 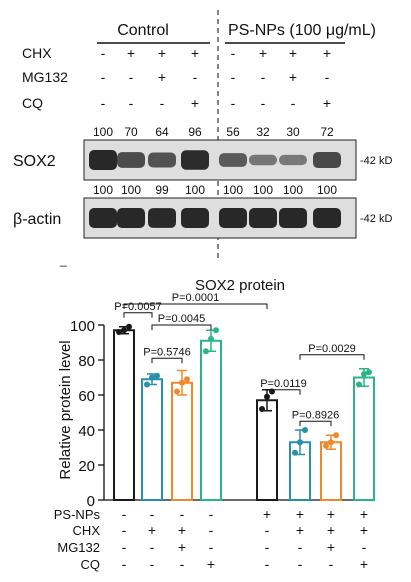 What do you see at coordinates (376, 161) in the screenshot?
I see `sox2-size-label: -42 kD` at bounding box center [376, 161].